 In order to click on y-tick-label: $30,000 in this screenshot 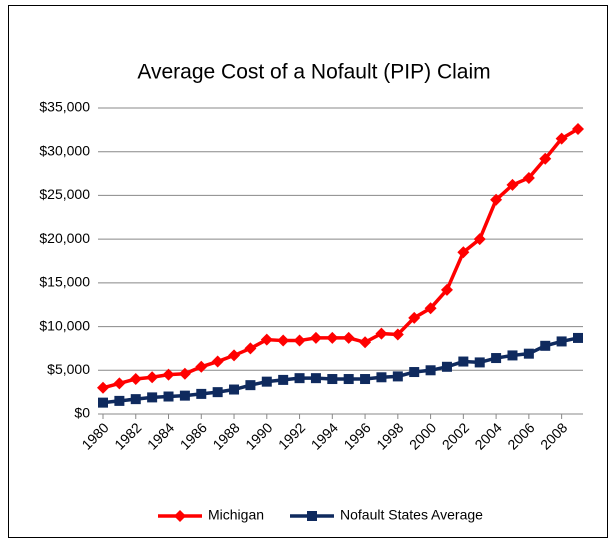, I will do `click(64, 150)`.